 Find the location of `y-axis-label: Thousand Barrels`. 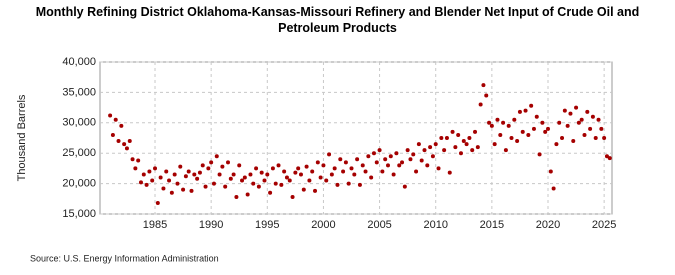

y-axis-label: Thousand Barrels is located at coordinates (22, 137).